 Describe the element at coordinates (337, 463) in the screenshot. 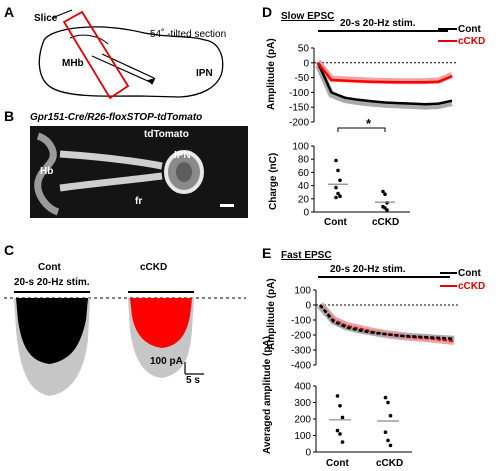

I see `xcat-cont-e: Cont` at that location.